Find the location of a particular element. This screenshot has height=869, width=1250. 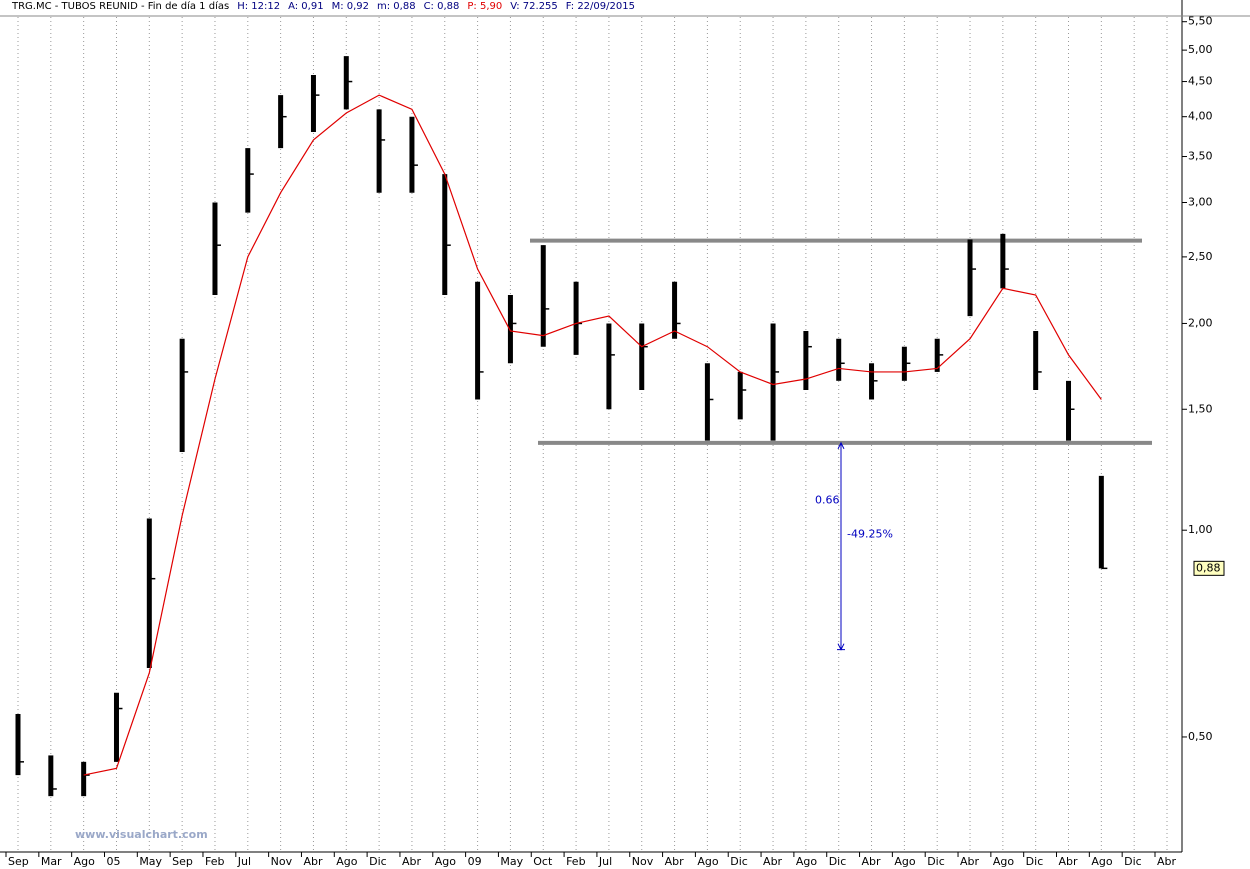

header-field: C: 0,88 is located at coordinates (441, 6).